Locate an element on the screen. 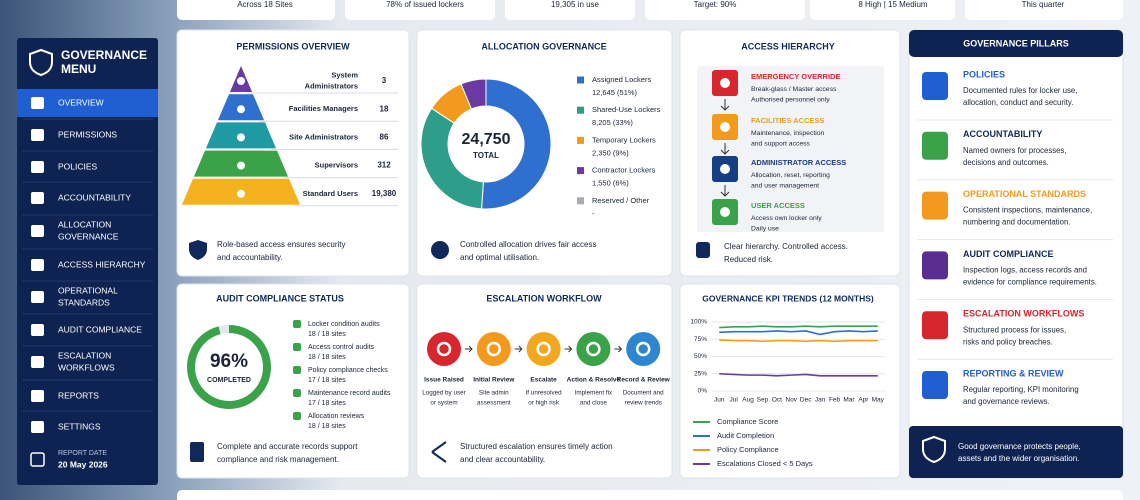  step-desc: If unresolved is located at coordinates (544, 393).